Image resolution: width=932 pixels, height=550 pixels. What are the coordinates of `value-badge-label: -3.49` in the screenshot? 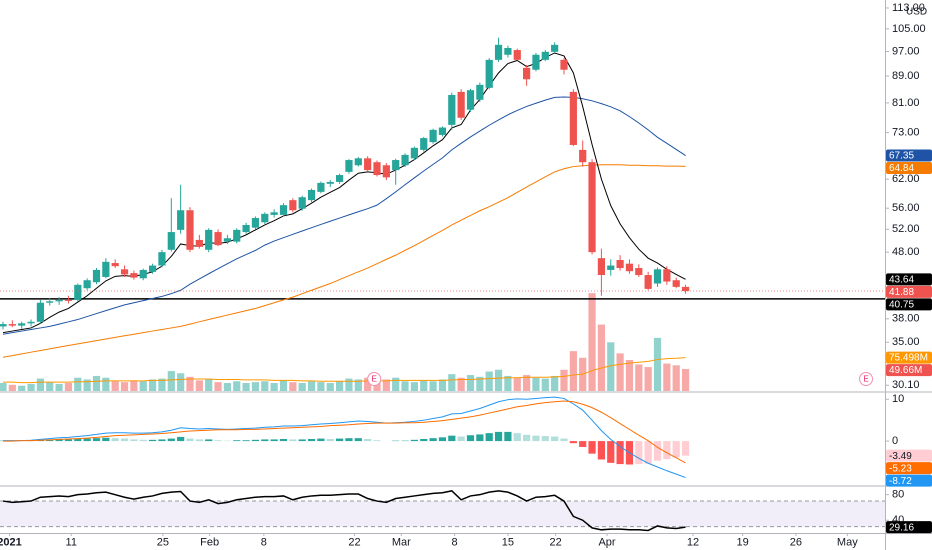 It's located at (900, 456).